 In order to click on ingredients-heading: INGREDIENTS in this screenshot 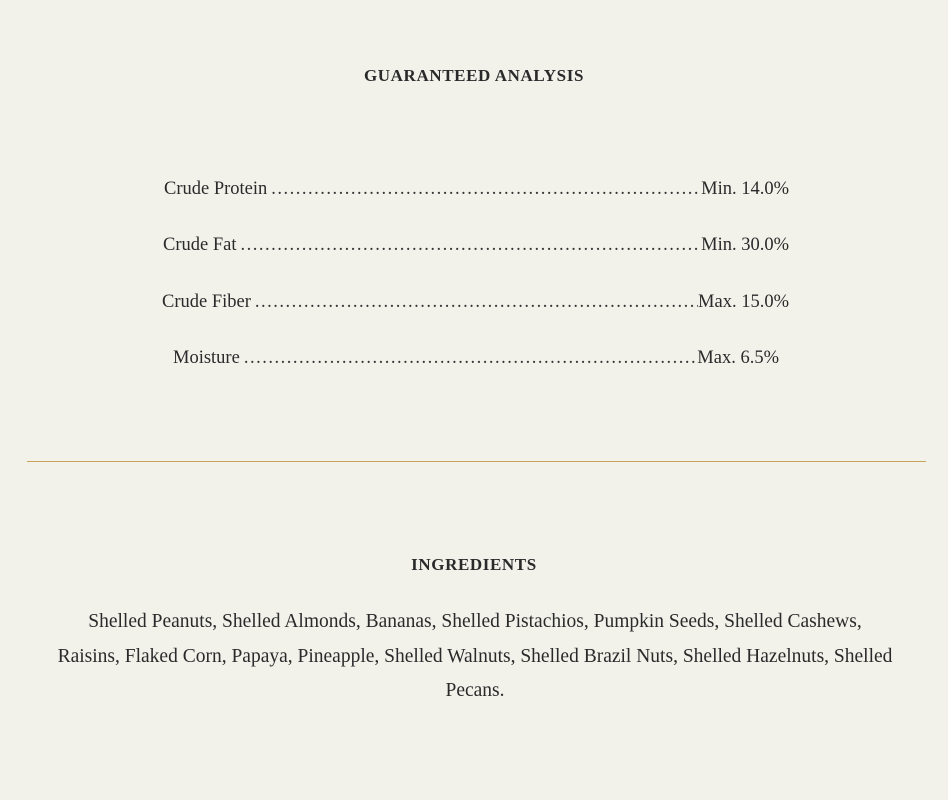, I will do `click(474, 564)`.